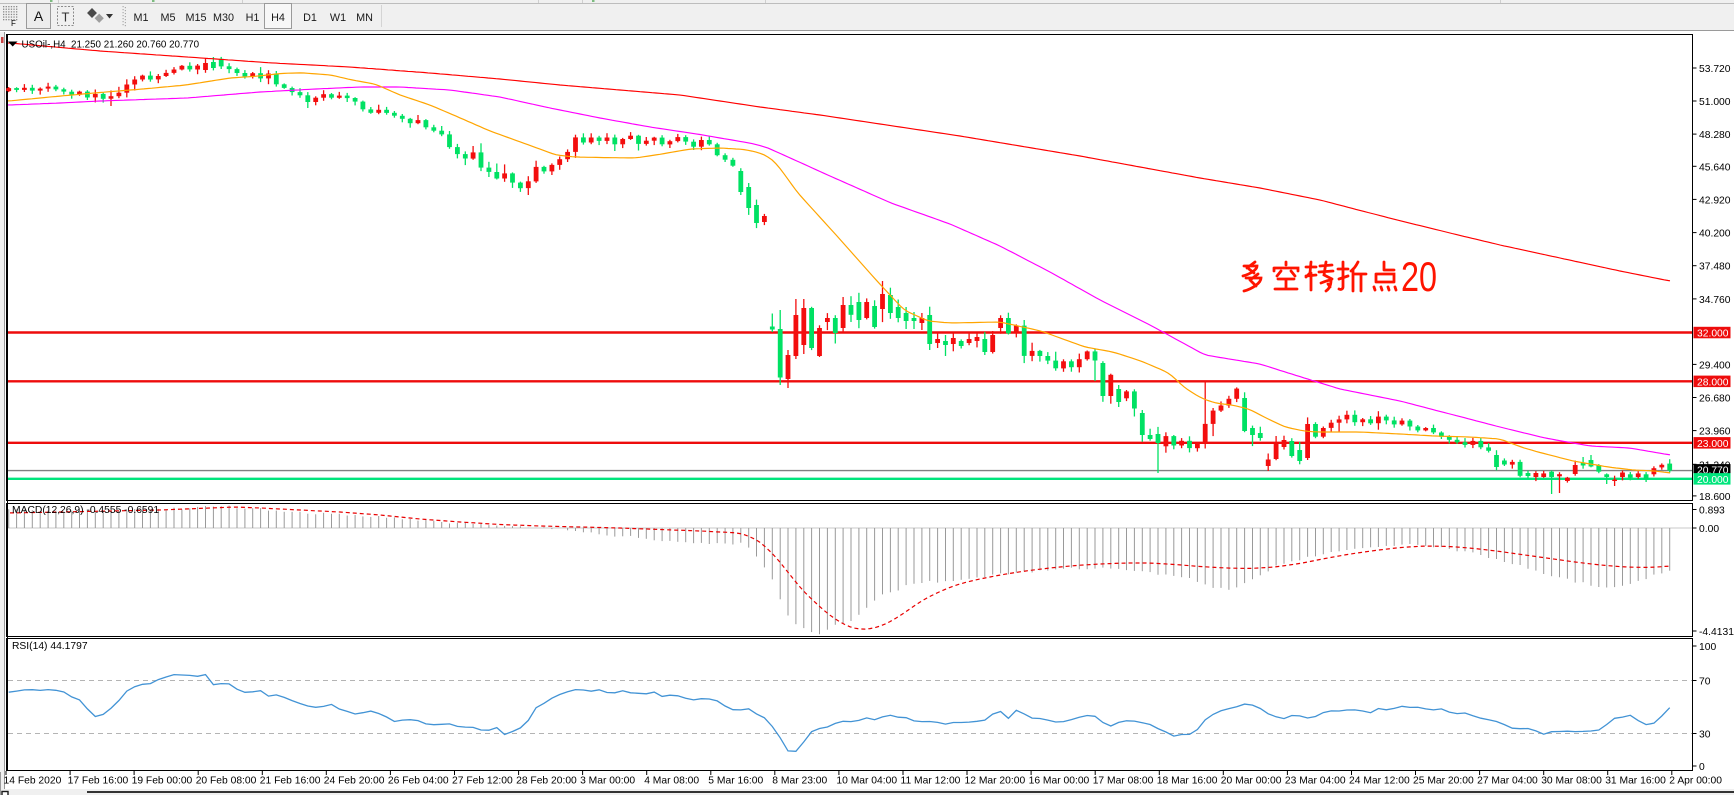 The image size is (1734, 795). What do you see at coordinates (1712, 511) in the screenshot?
I see `svg-text: 0.893` at bounding box center [1712, 511].